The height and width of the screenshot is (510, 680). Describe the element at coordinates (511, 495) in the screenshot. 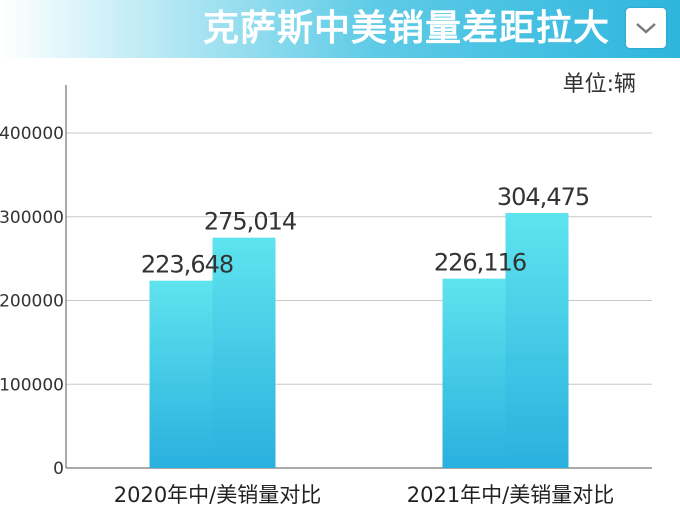

I see `x-category-label: 2021年中/美销量对比` at that location.